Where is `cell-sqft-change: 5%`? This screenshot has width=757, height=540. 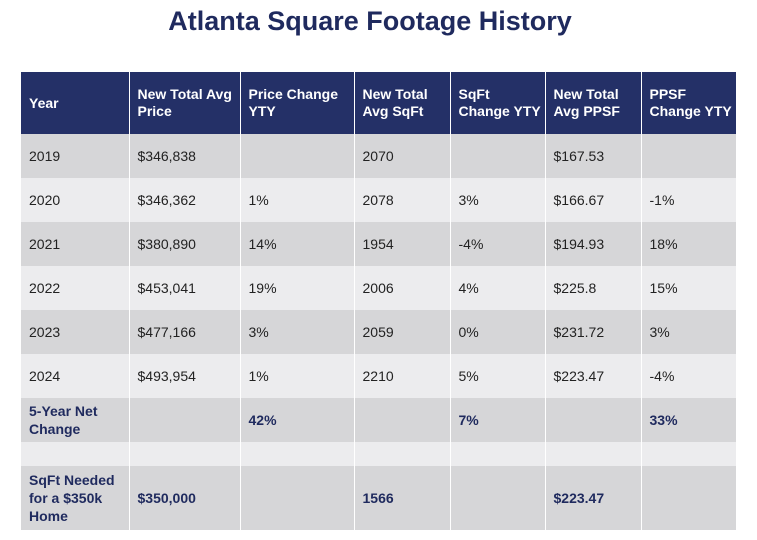 cell-sqft-change: 5% is located at coordinates (498, 376).